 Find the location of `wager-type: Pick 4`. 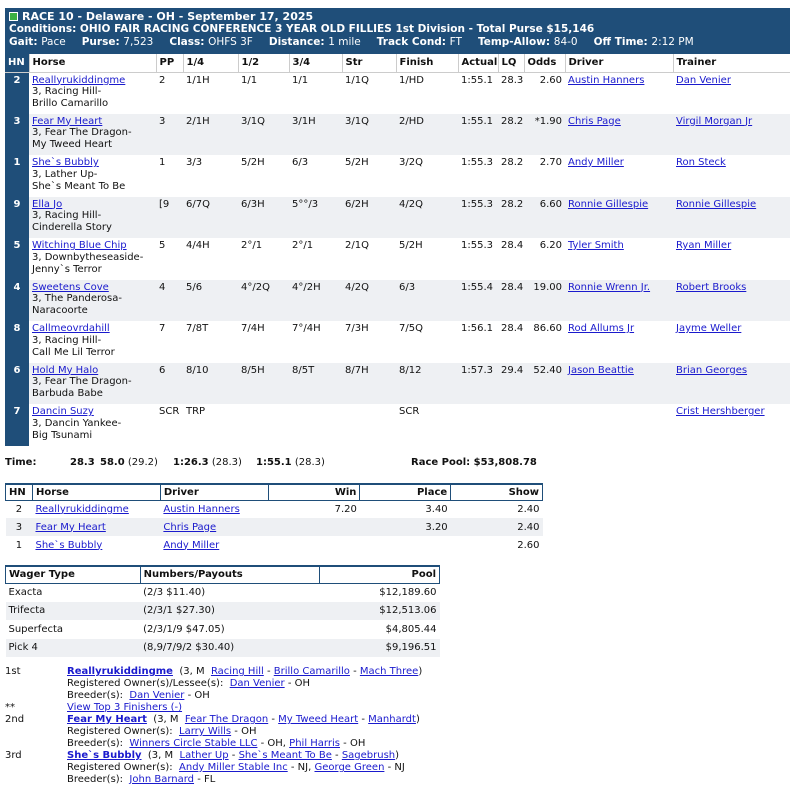

wager-type: Pick 4 is located at coordinates (73, 647).